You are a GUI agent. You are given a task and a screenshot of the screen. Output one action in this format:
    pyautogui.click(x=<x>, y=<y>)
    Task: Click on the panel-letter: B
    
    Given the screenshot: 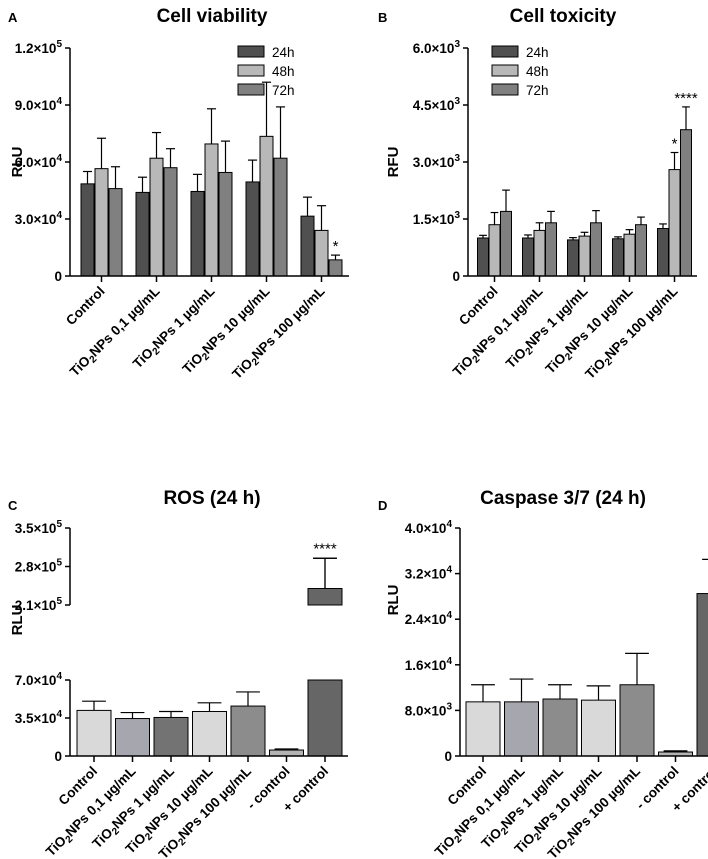 What is the action you would take?
    pyautogui.click(x=382, y=17)
    